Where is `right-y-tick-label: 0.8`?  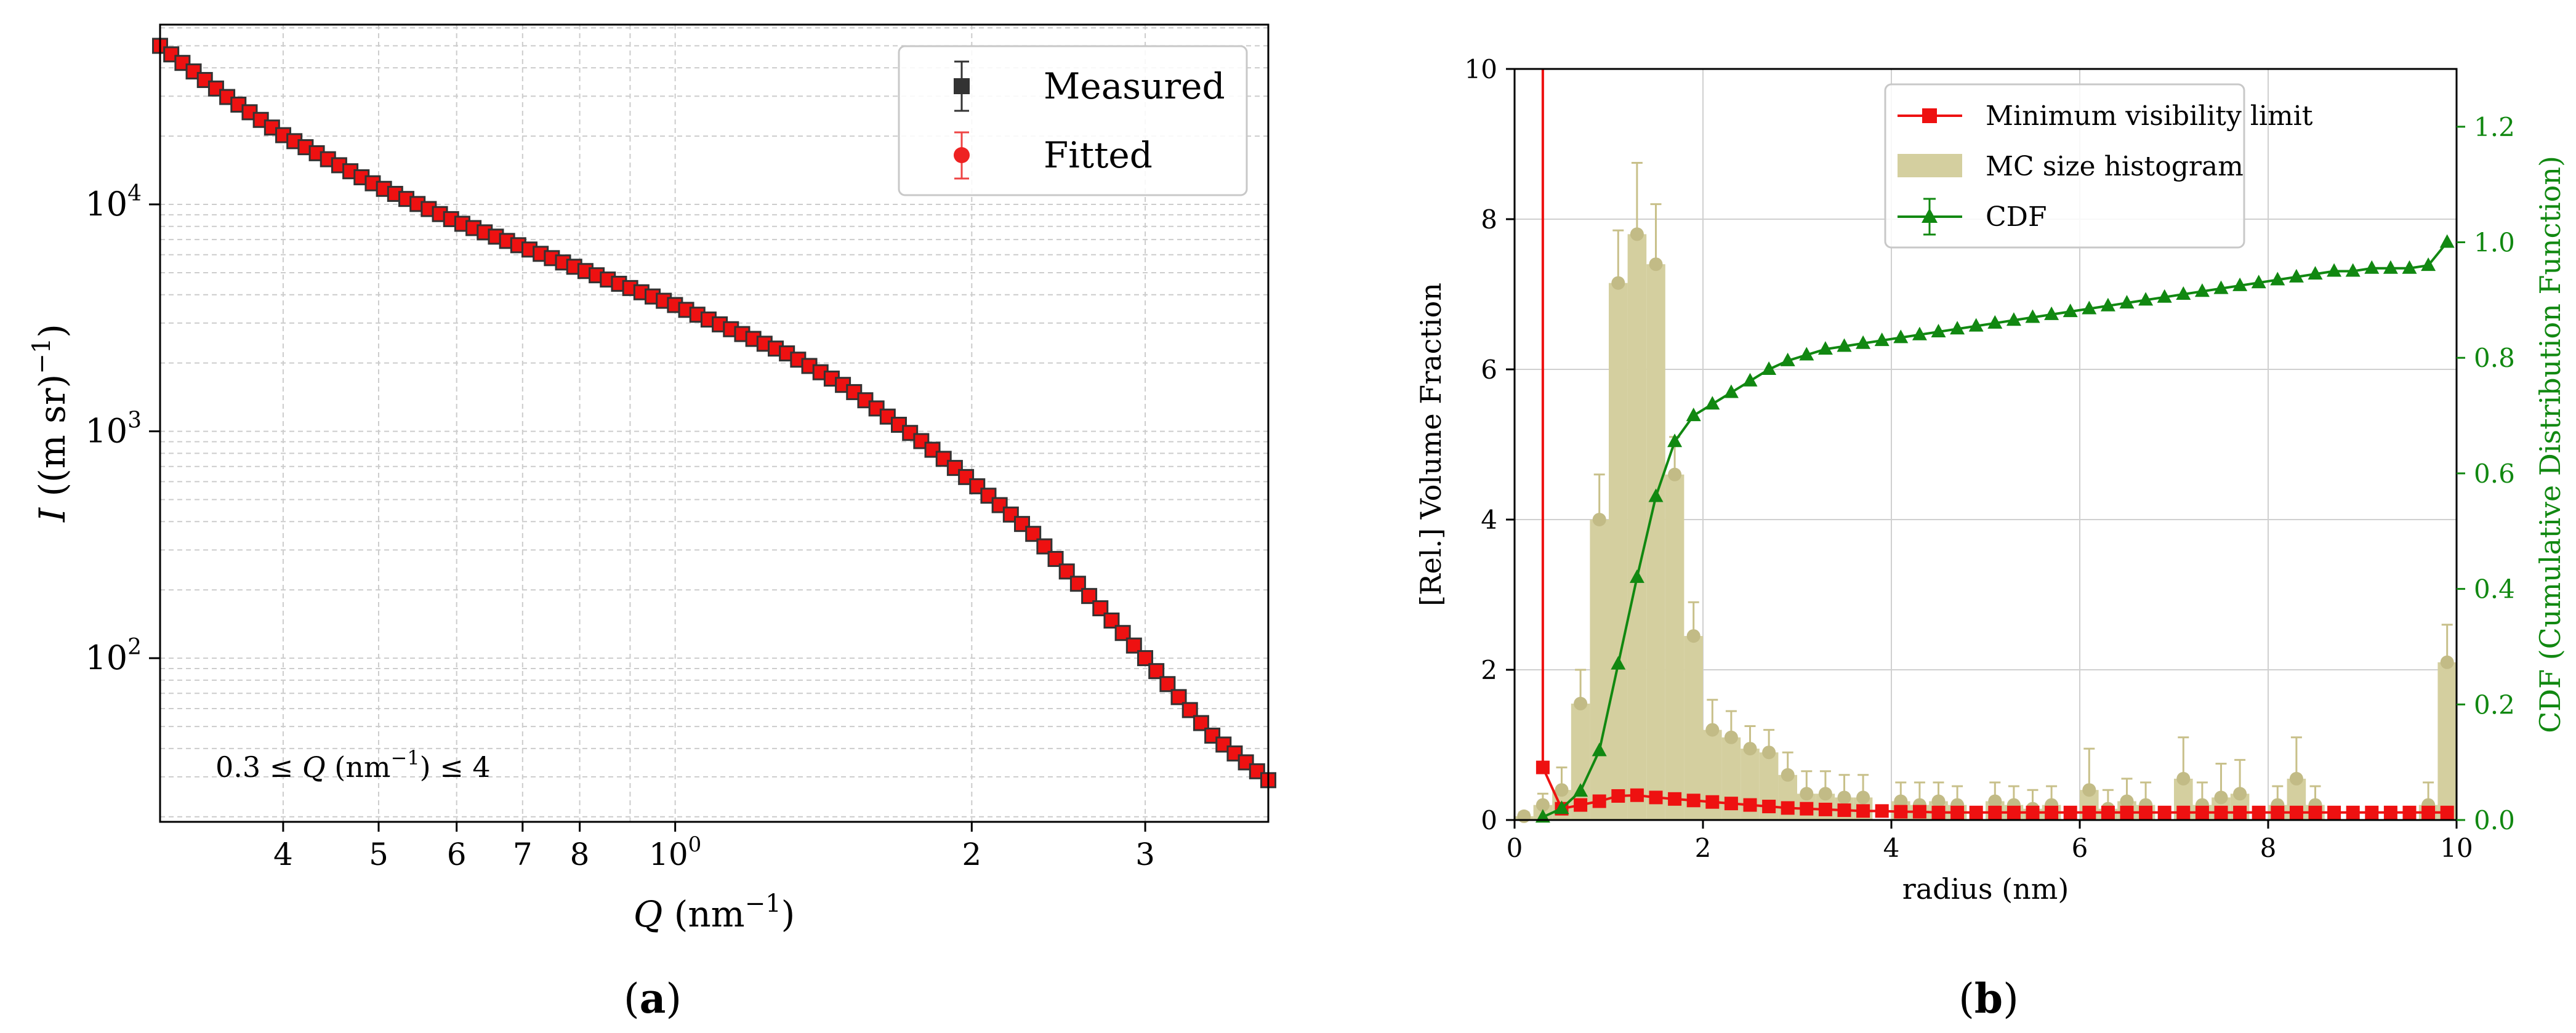 right-y-tick-label: 0.8 is located at coordinates (2494, 358).